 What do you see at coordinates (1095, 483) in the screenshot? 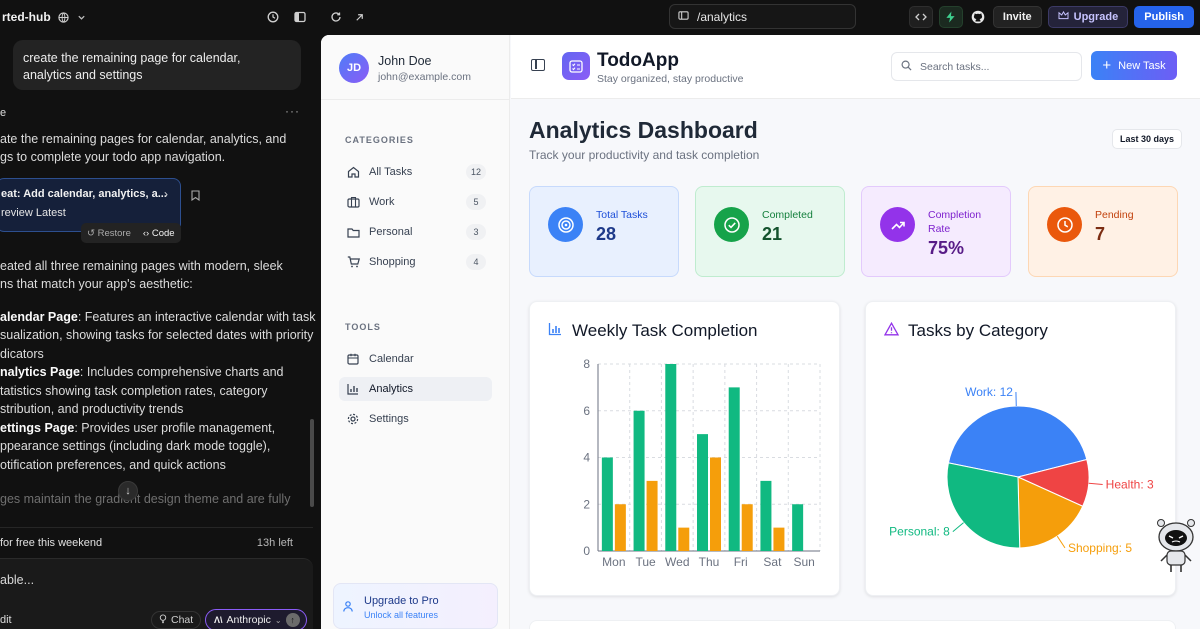
I see `label-line` at bounding box center [1095, 483].